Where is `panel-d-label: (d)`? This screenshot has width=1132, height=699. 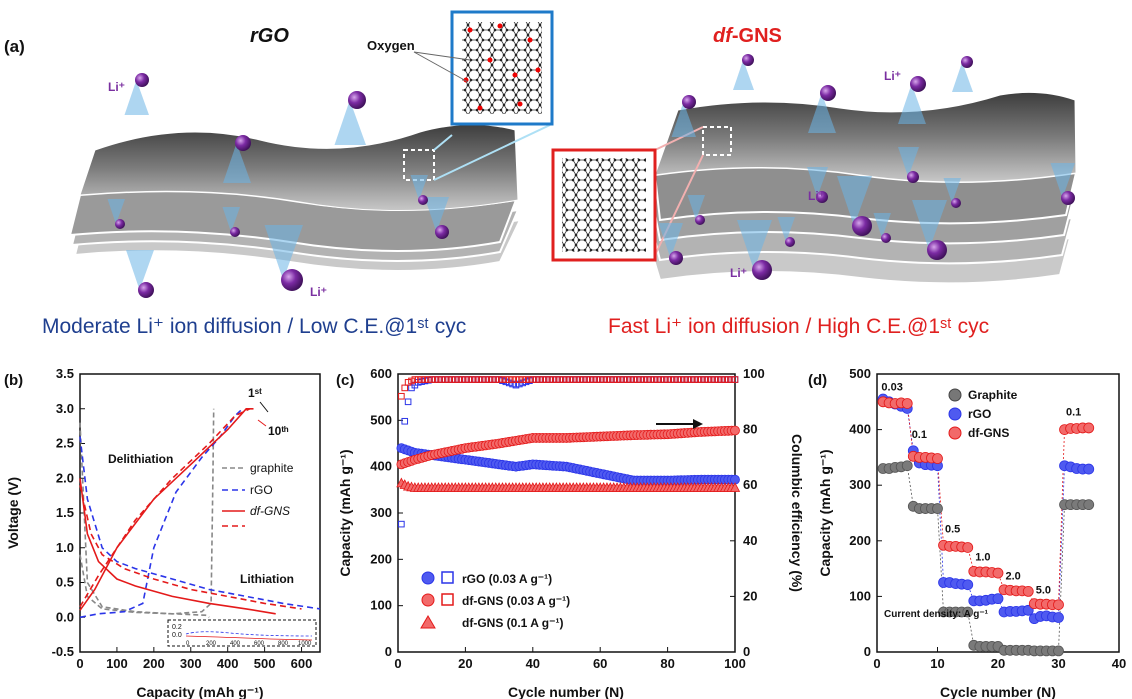 panel-d-label: (d) is located at coordinates (817, 380).